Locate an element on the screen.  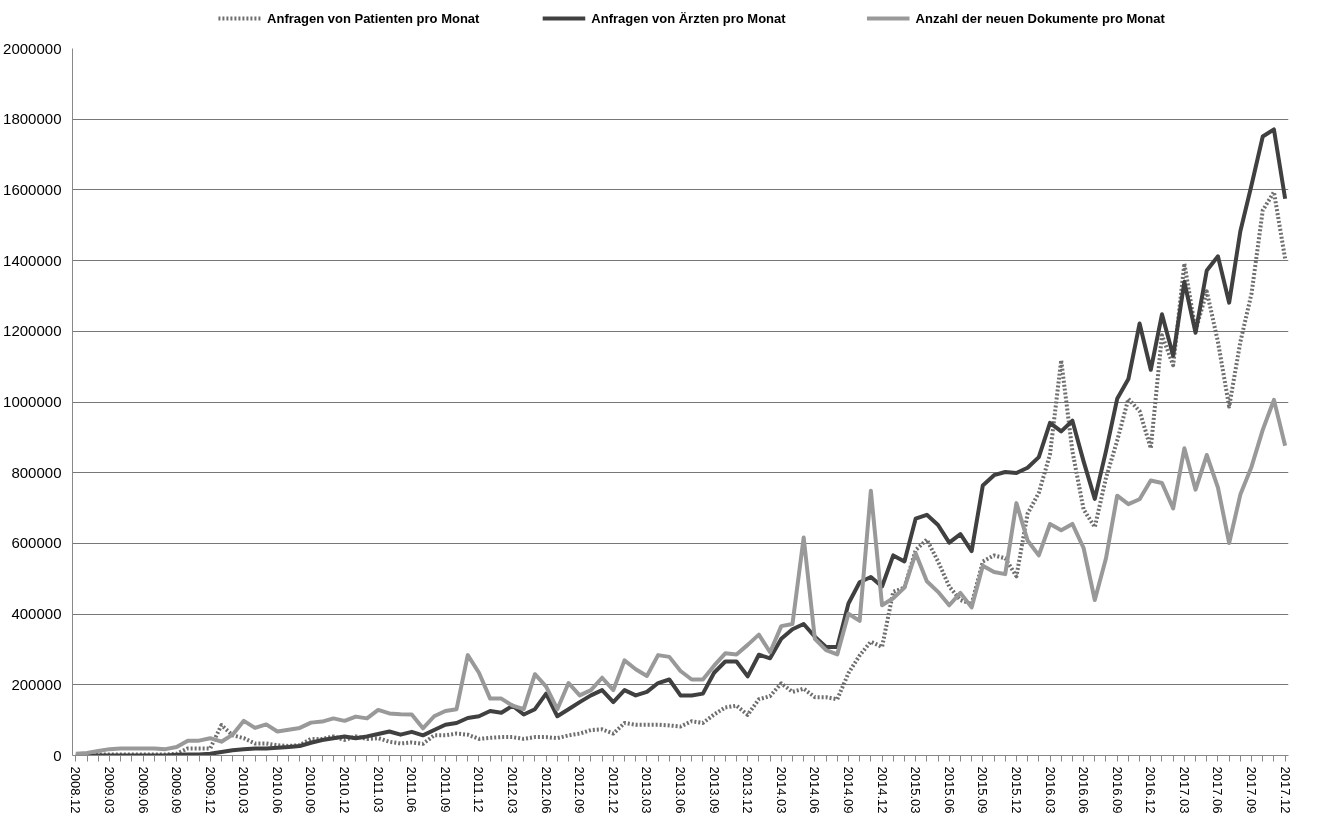
y-tick-label: 800000 is located at coordinates (36, 472).